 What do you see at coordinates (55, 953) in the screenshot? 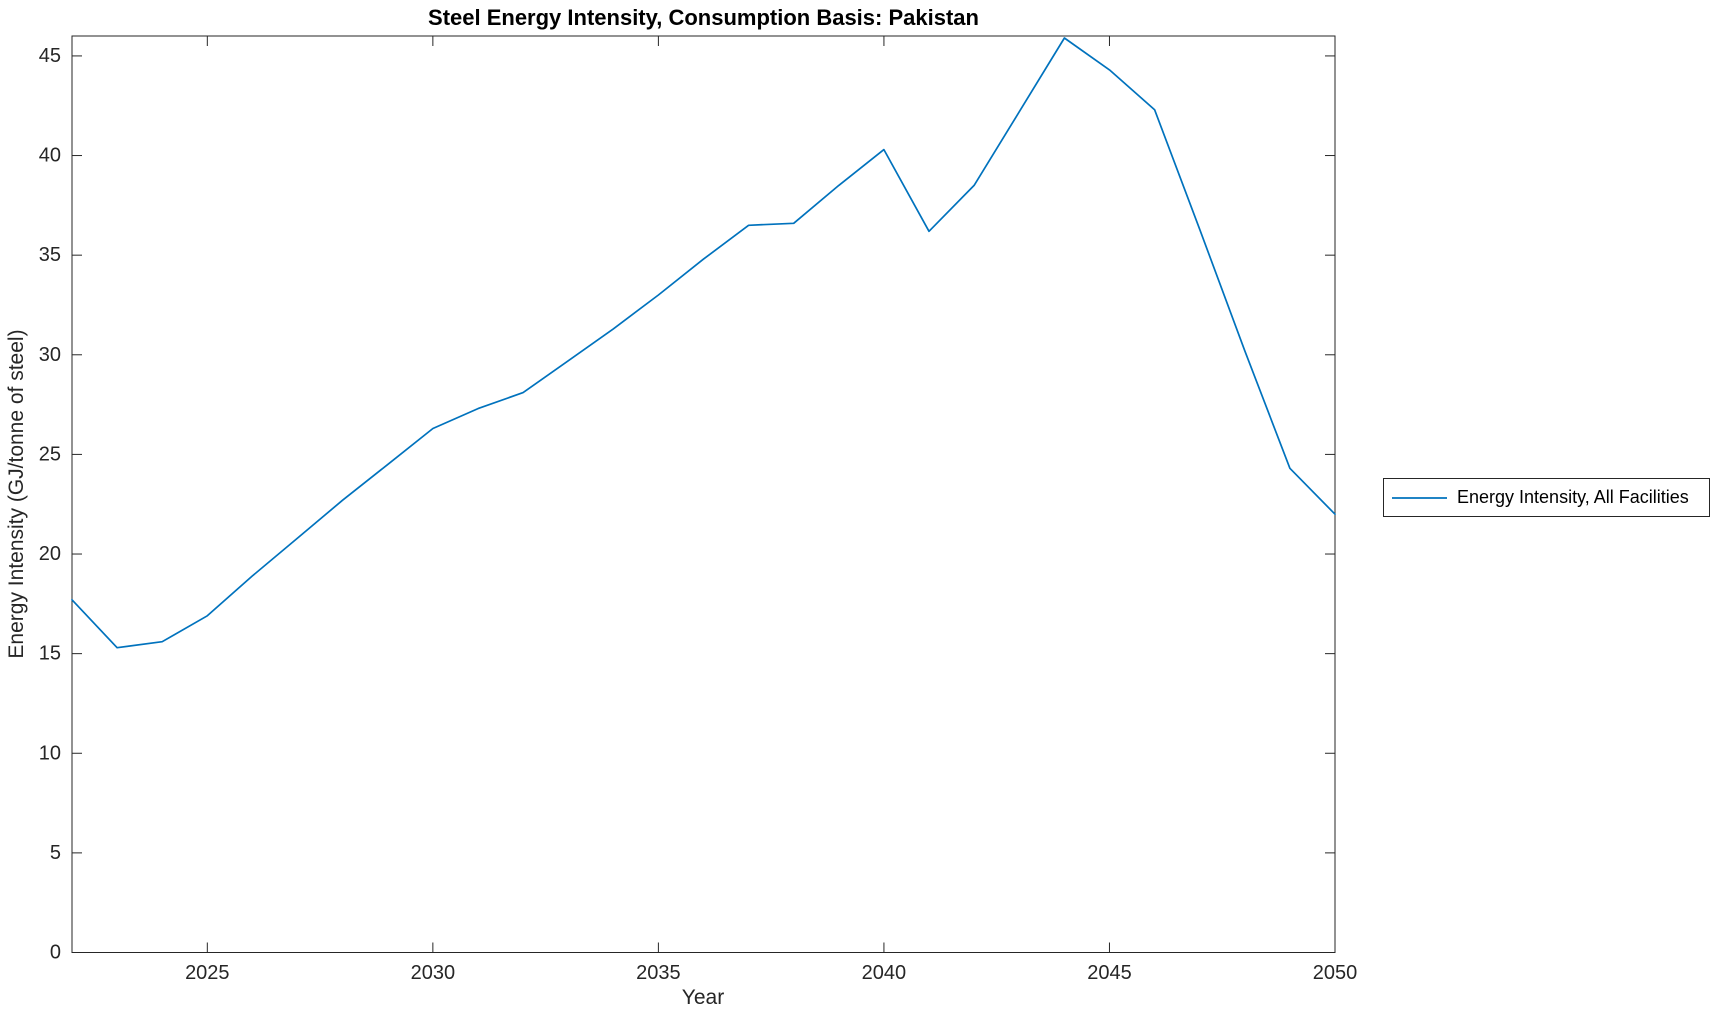
I see `y-tick-label: 0` at bounding box center [55, 953].